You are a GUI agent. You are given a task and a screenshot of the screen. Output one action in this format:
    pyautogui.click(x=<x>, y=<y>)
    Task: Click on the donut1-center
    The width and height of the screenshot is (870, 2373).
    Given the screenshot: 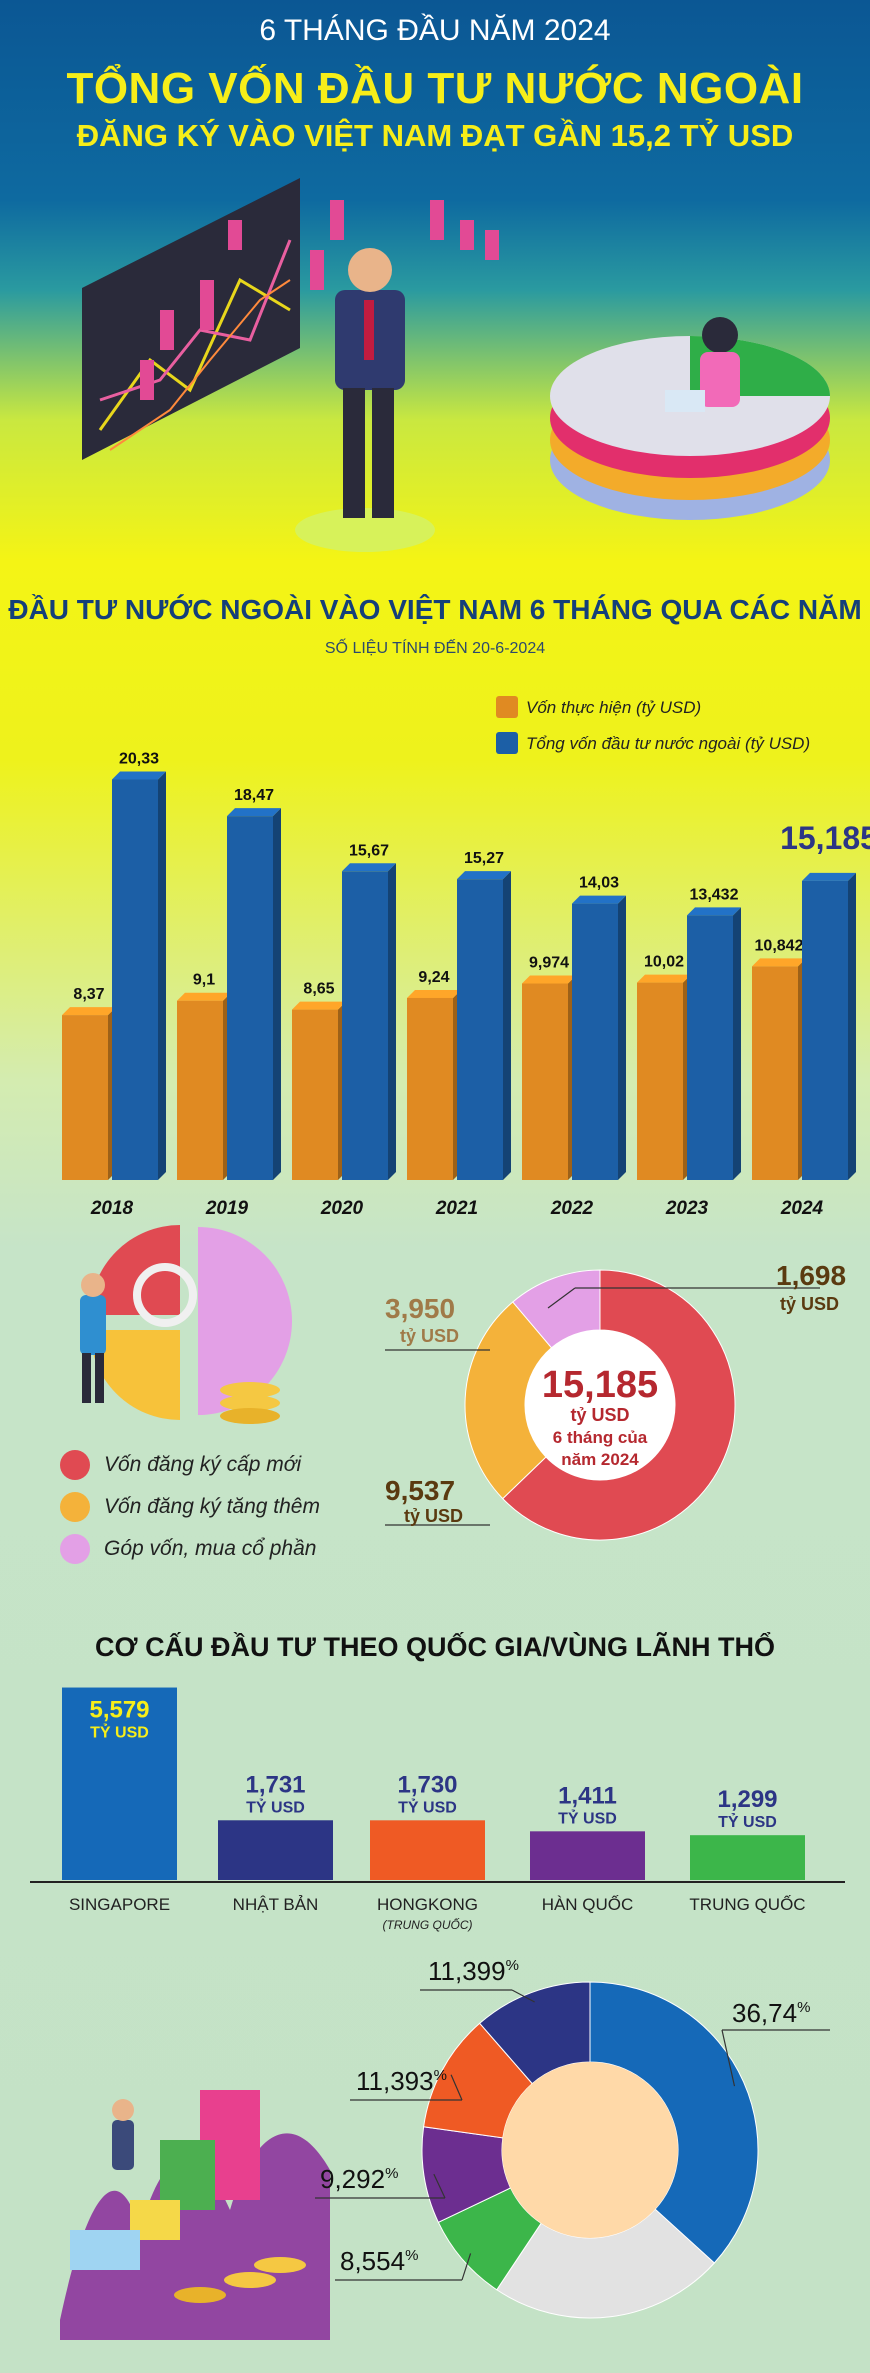 What is the action you would take?
    pyautogui.click(x=600, y=1405)
    